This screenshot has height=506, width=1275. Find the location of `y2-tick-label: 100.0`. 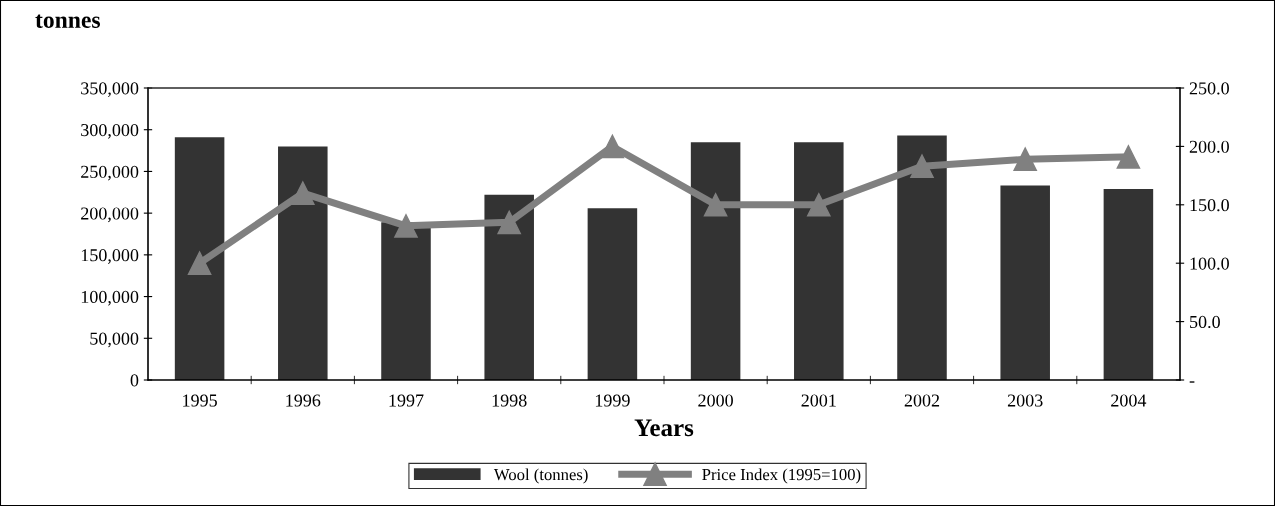

y2-tick-label: 100.0 is located at coordinates (1209, 263).